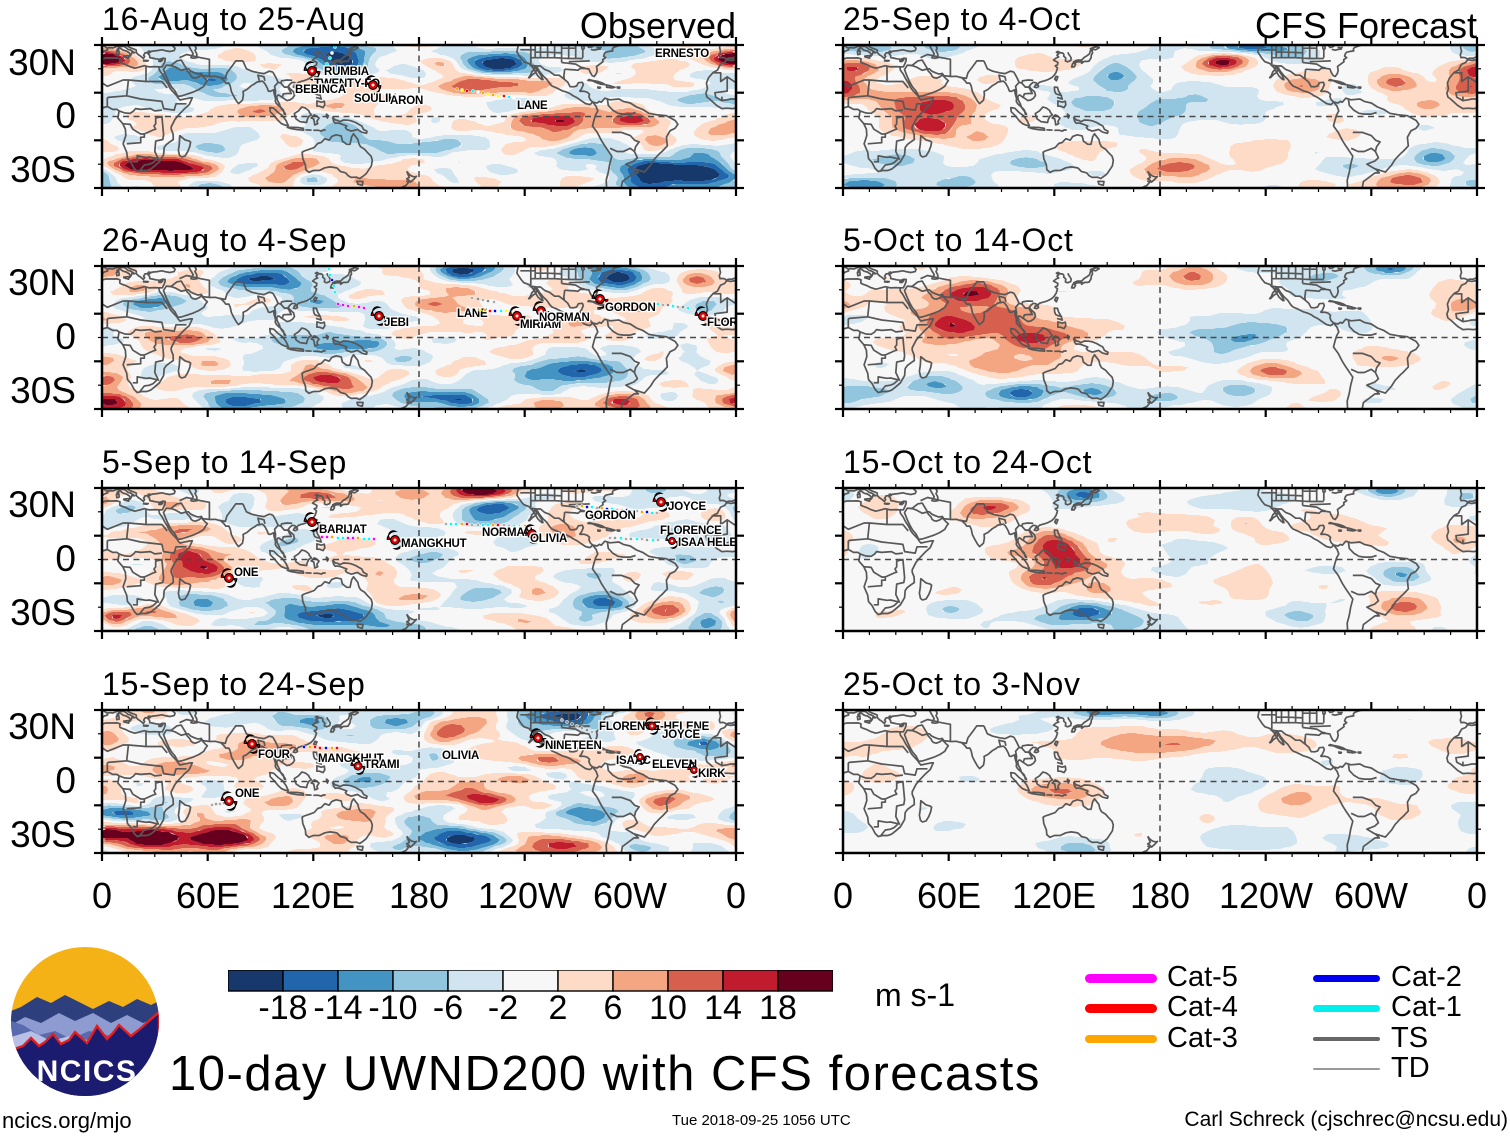 This screenshot has height=1137, width=1510. What do you see at coordinates (320, 90) in the screenshot?
I see `svg-text: BEBINCA` at bounding box center [320, 90].